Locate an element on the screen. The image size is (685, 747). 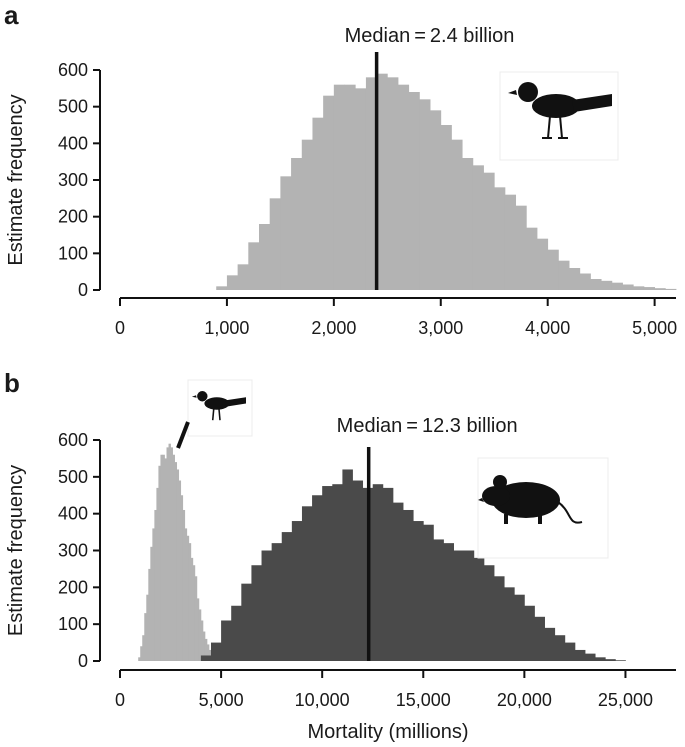
x-tick-label: 1,000 is located at coordinates (226, 328).